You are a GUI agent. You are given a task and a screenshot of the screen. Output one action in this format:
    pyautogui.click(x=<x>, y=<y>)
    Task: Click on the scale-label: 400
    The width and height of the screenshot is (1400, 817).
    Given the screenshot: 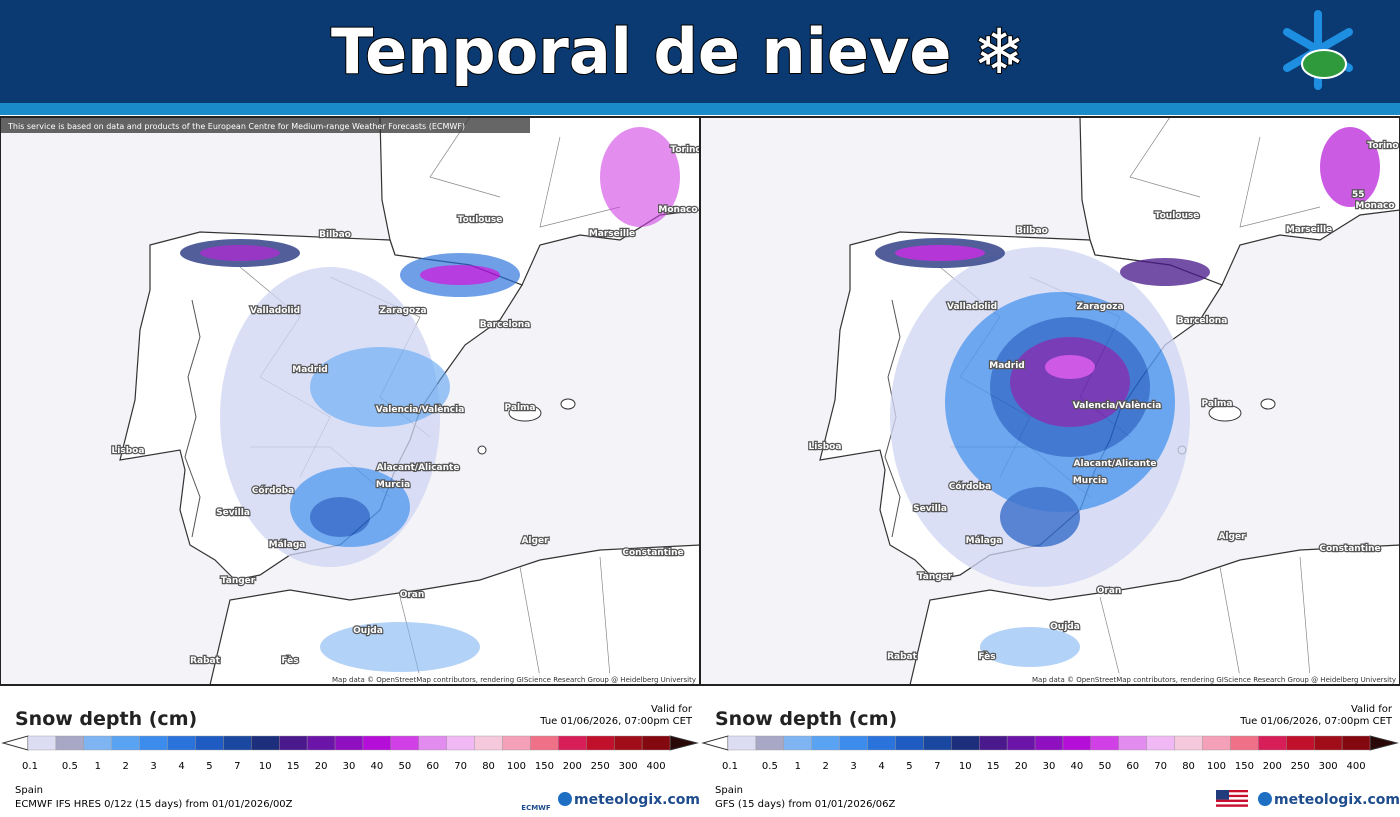 What is the action you would take?
    pyautogui.click(x=655, y=766)
    